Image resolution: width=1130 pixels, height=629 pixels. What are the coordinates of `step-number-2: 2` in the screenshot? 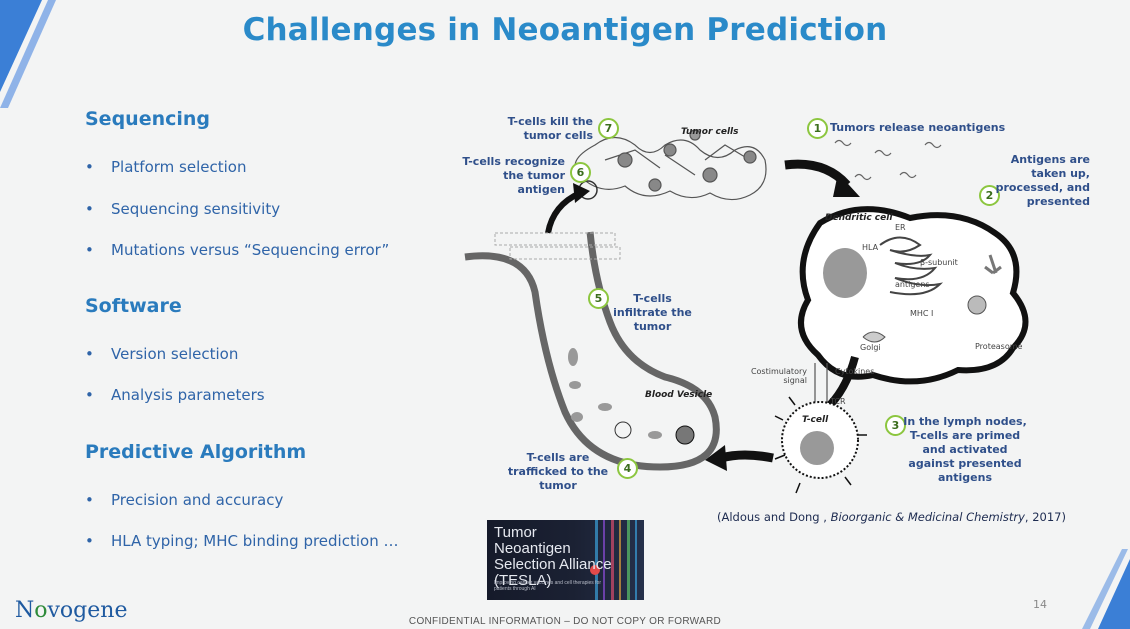 It's located at (989, 195).